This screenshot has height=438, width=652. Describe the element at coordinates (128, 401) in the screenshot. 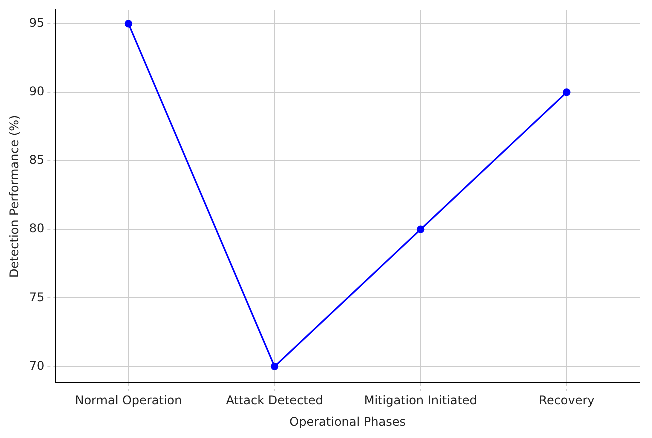

I see `x-tick-label: Normal Operation` at that location.